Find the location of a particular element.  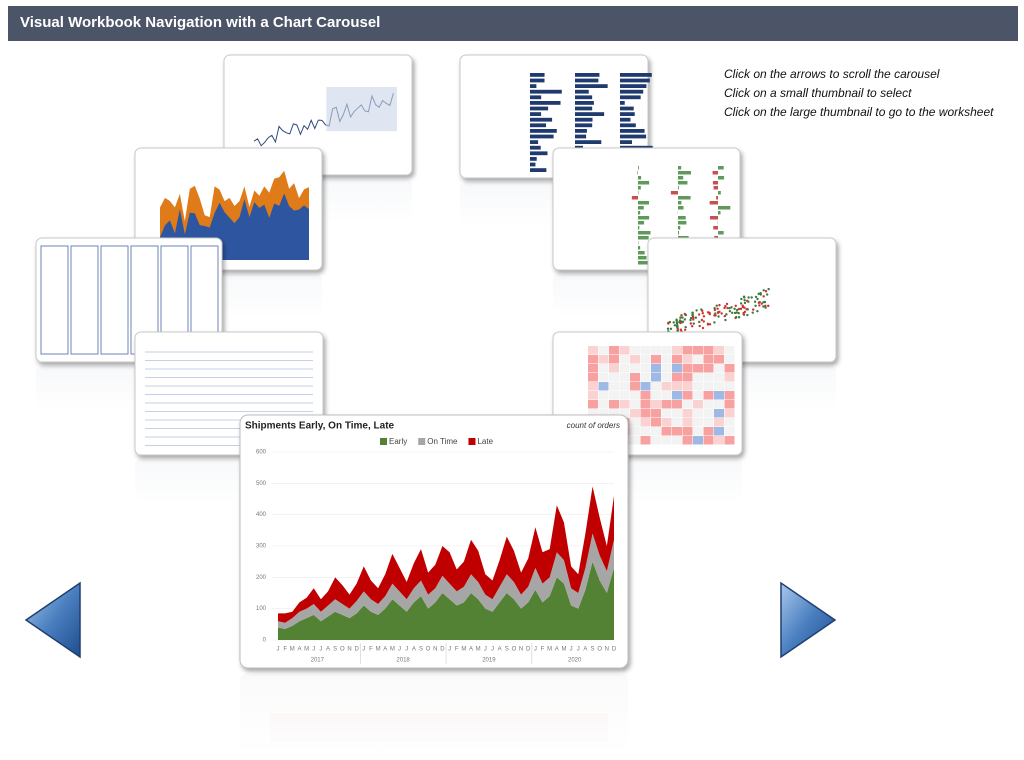

year-label: 2019 is located at coordinates (489, 661).